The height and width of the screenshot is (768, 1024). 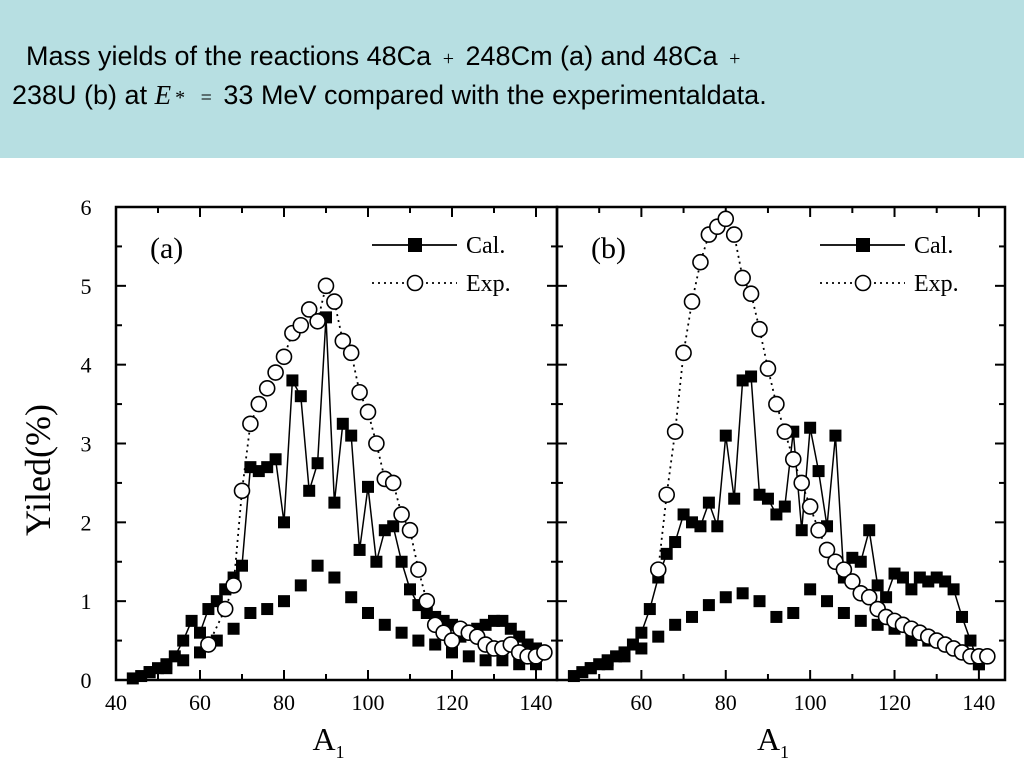 I want to click on title-energy-var: E, so click(x=163, y=95).